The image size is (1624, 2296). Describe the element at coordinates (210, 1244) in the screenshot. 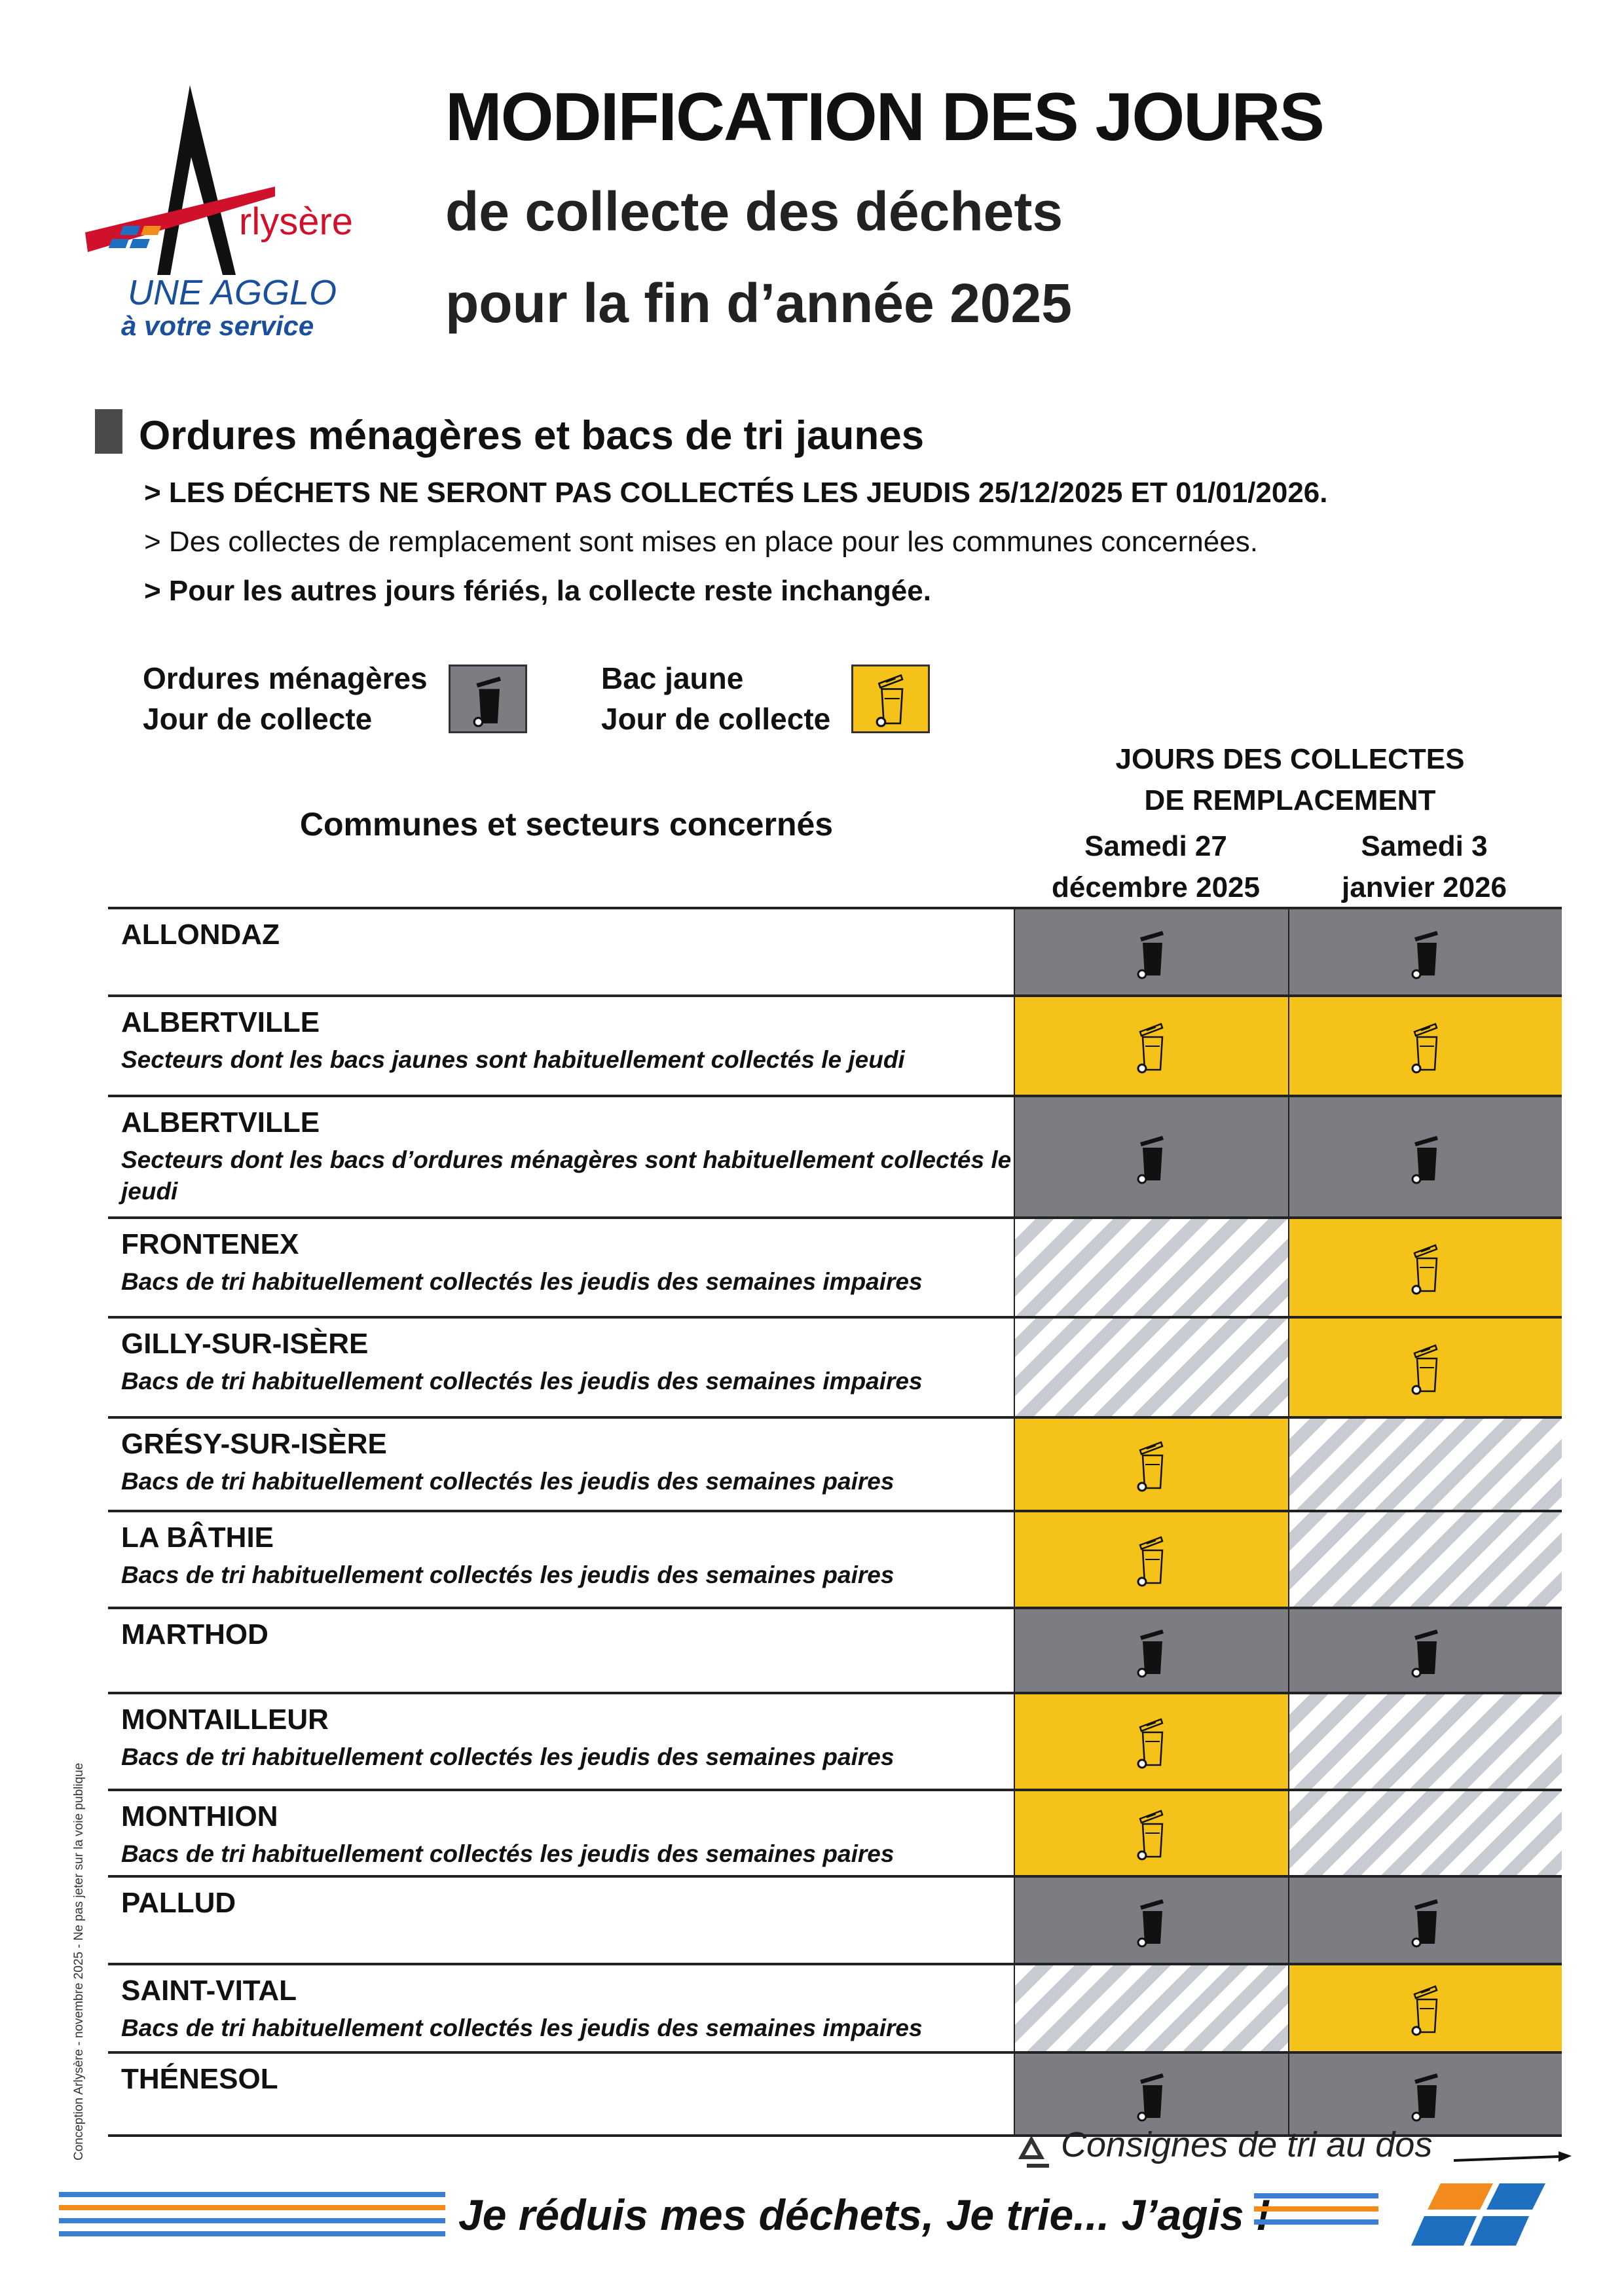

I see `commune-name: FRONTENEX` at that location.